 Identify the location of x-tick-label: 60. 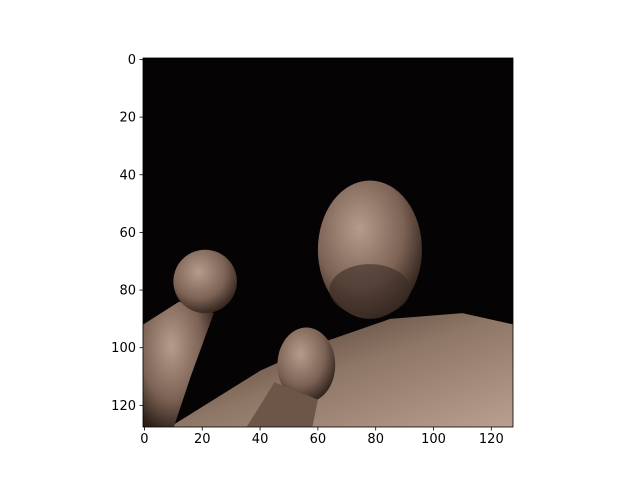
(318, 439).